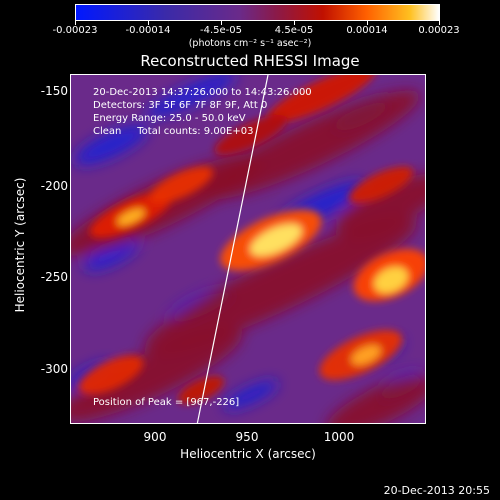  I want to click on plot-title: Reconstructed RHESSI Image, so click(250, 61).